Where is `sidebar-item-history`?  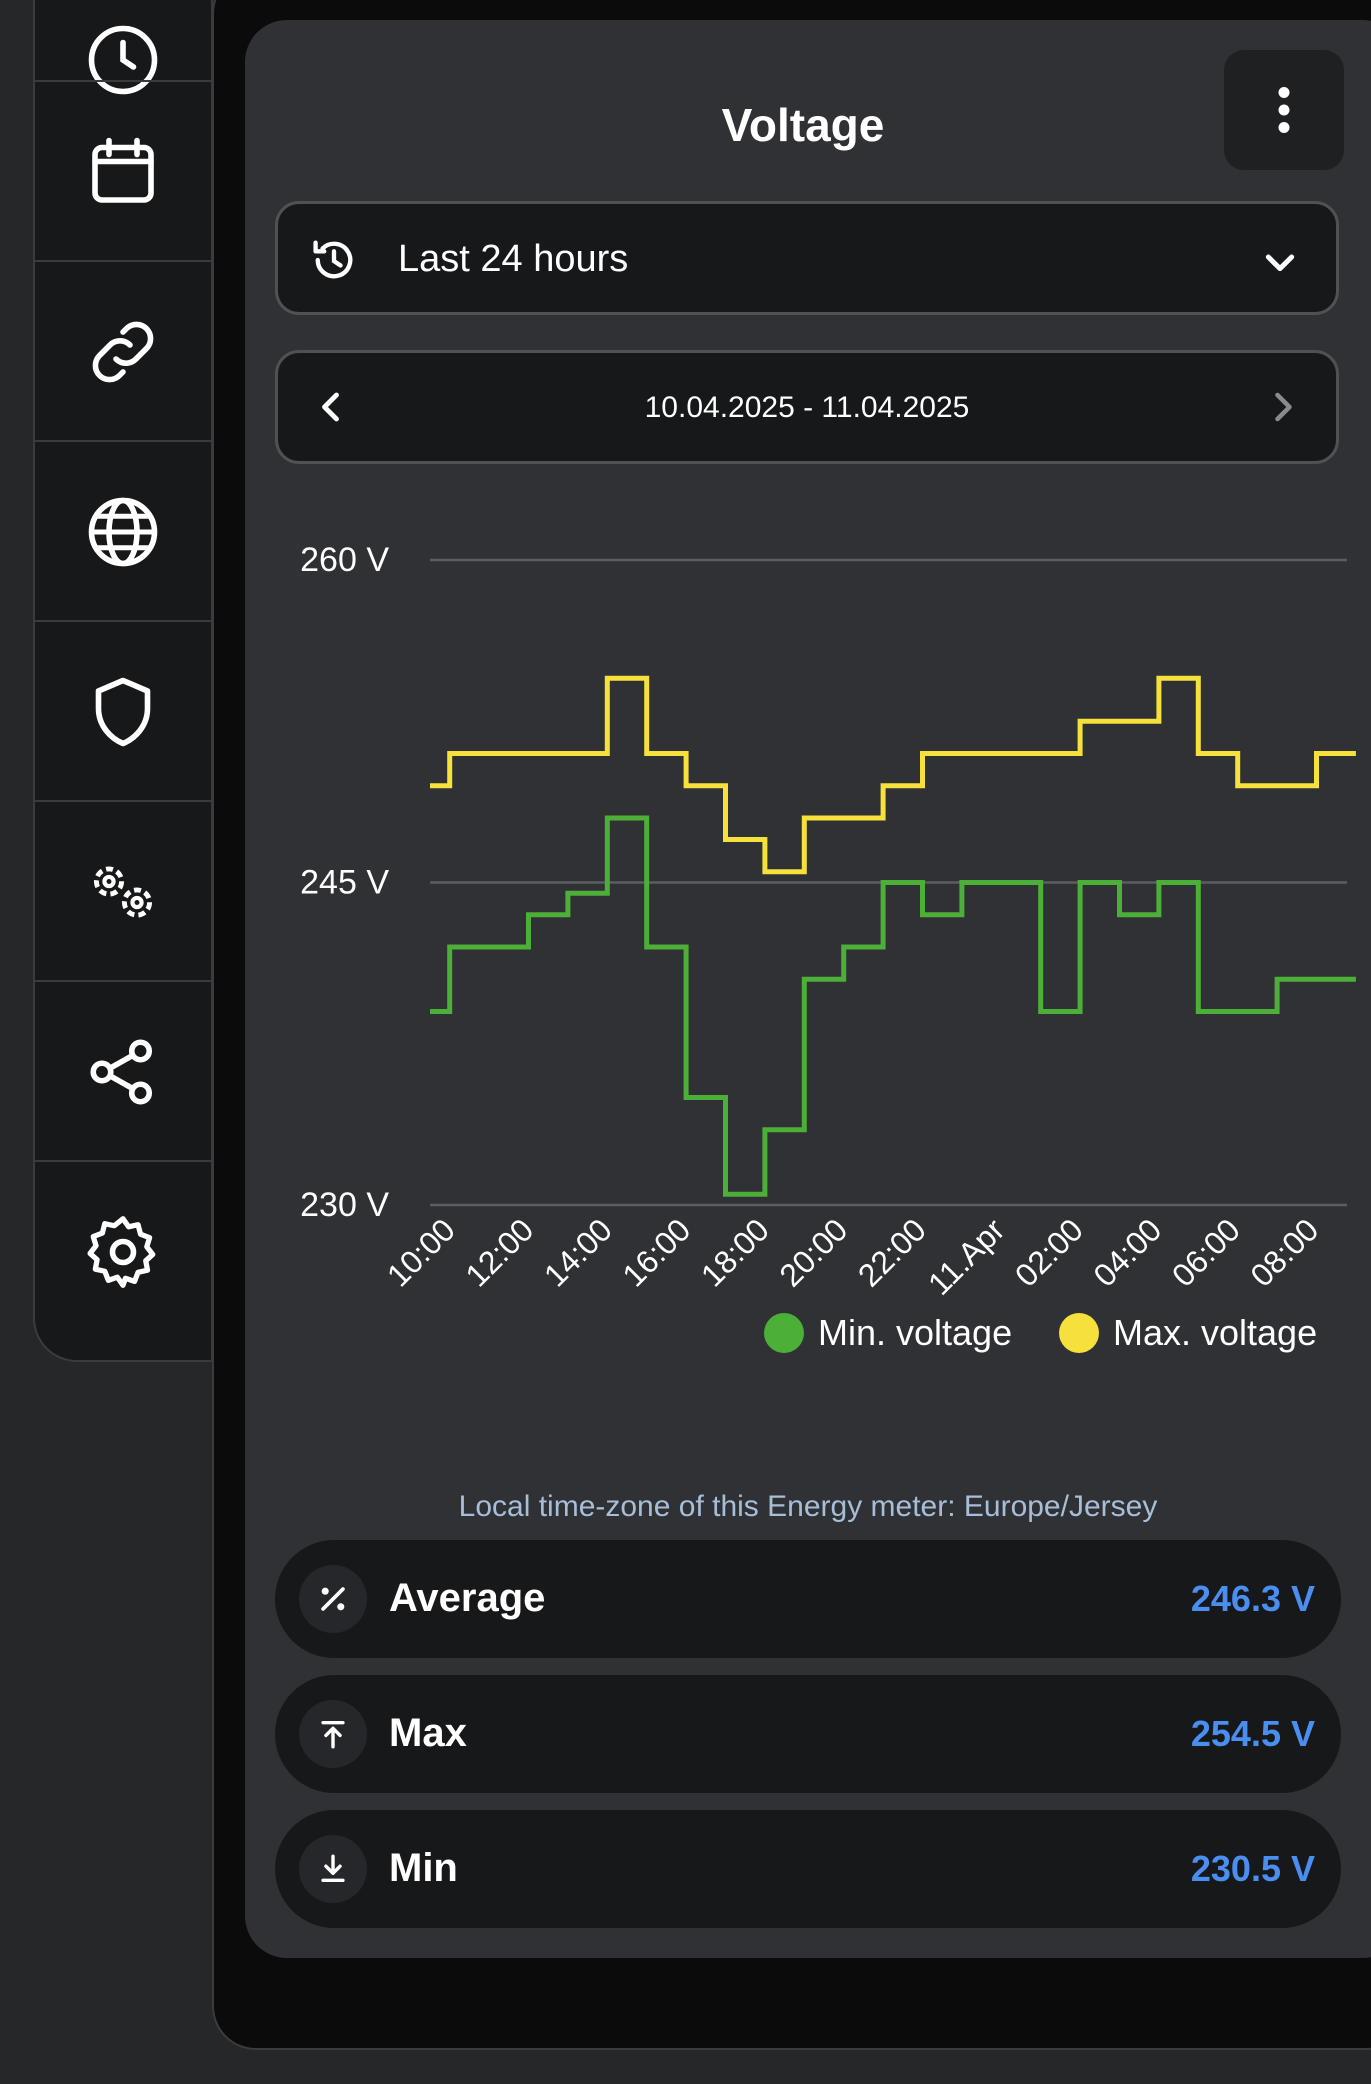 sidebar-item-history is located at coordinates (123, 80).